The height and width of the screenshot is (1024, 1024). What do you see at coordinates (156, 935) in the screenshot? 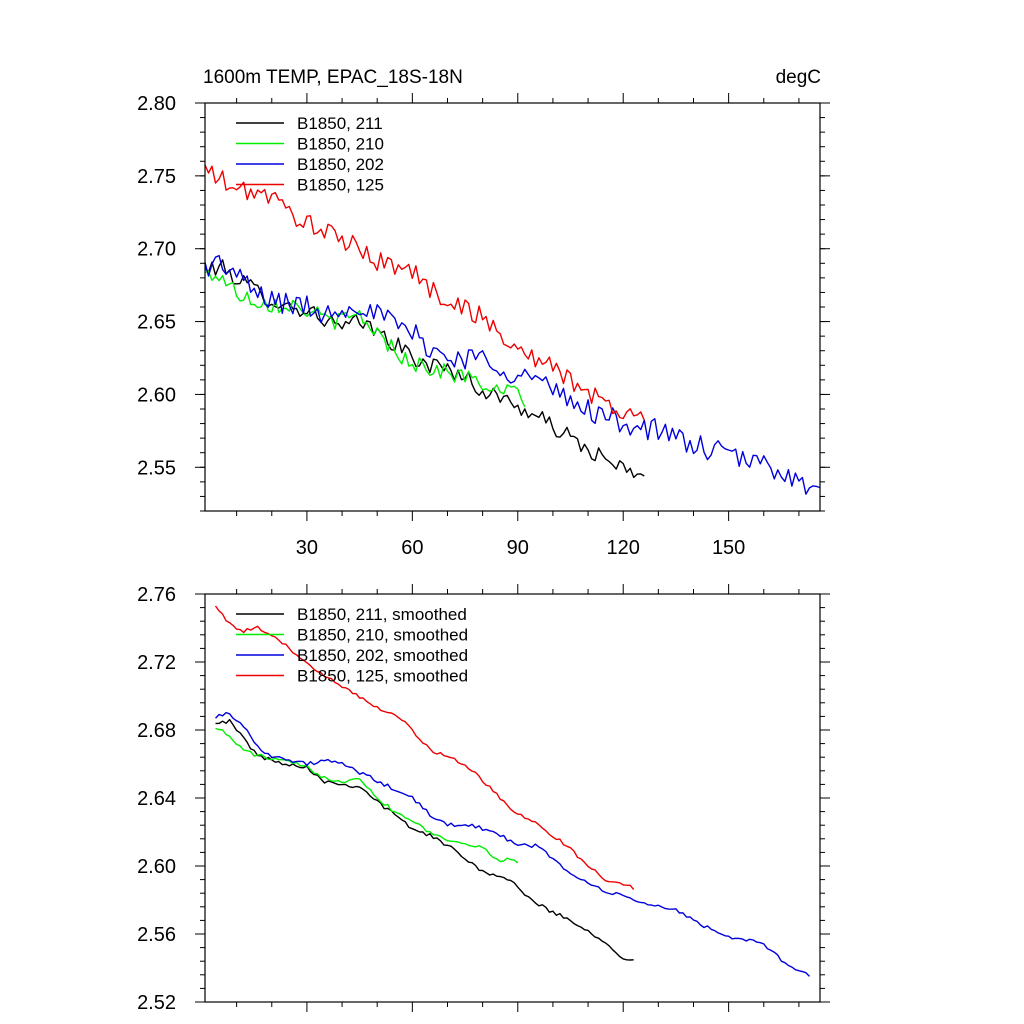
I see `y-tick-label: 2.56` at bounding box center [156, 935].